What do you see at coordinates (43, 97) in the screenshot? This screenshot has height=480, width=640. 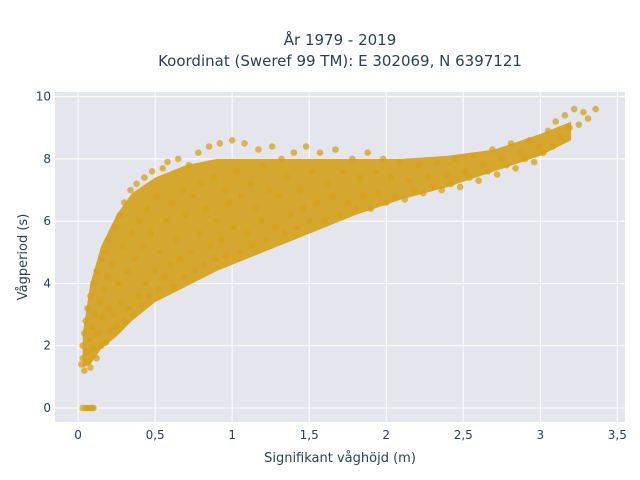 I see `y-tick-label: 10` at bounding box center [43, 97].